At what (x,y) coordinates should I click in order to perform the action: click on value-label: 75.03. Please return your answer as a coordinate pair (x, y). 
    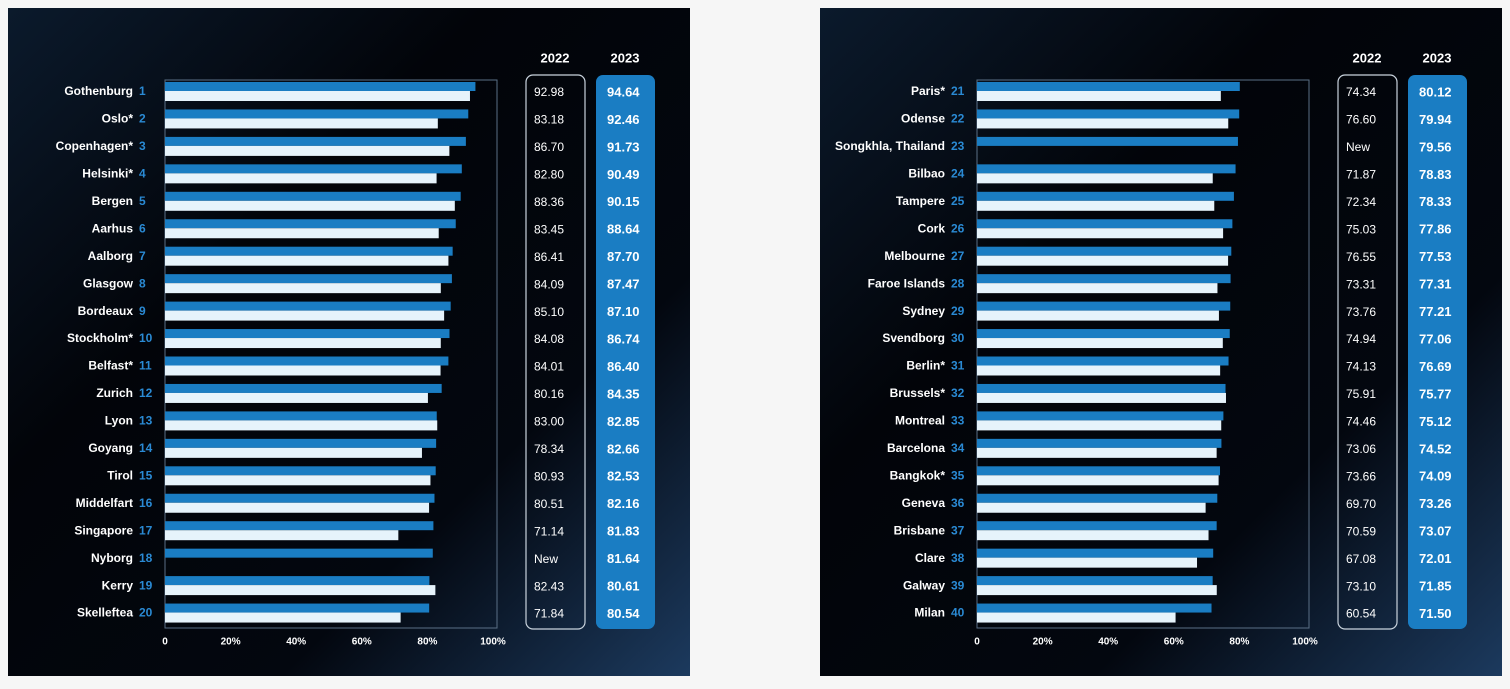
    Looking at the image, I should click on (1361, 229).